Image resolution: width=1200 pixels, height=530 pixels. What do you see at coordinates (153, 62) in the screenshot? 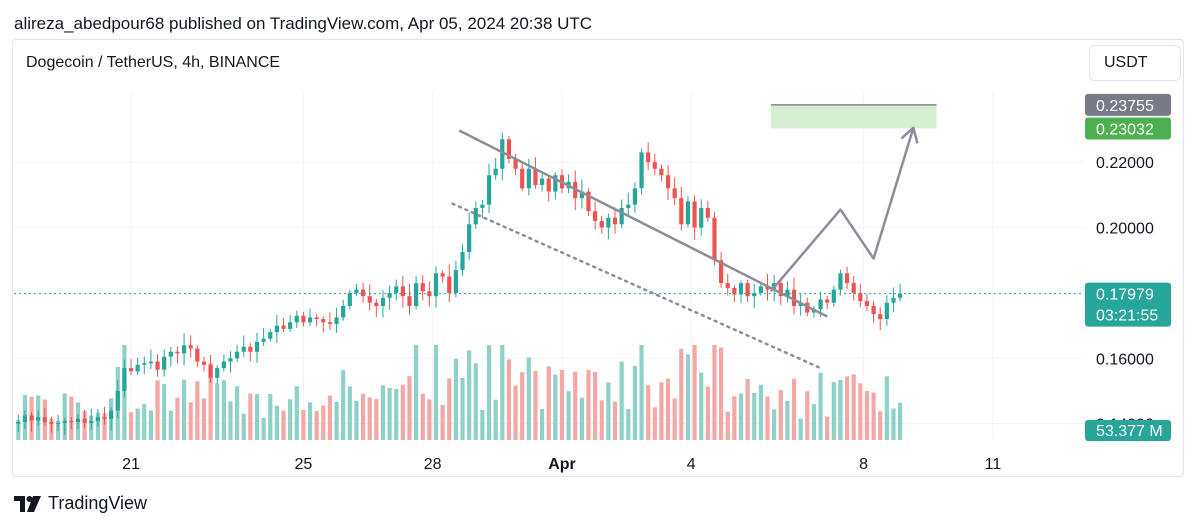
I see `symbol-title: Dogecoin / TetherUS, 4h, BINANCE` at bounding box center [153, 62].